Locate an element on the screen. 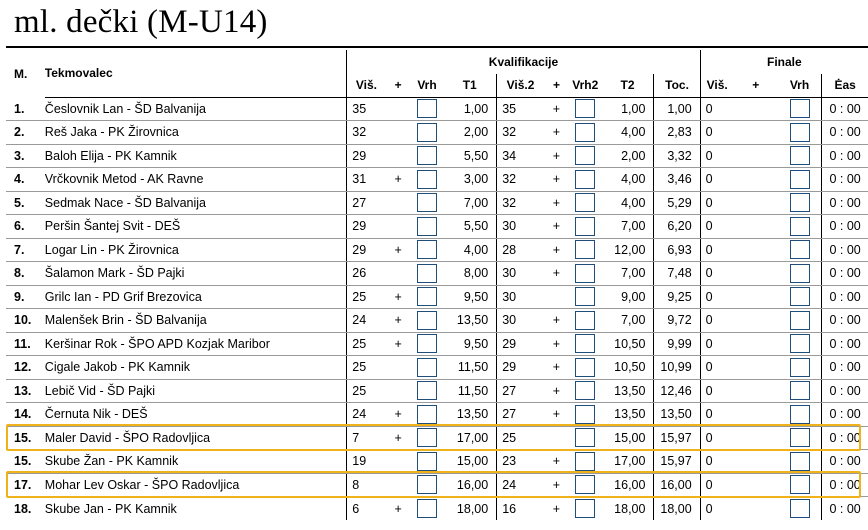 This screenshot has height=530, width=868. height-cell: 7 is located at coordinates (366, 438).